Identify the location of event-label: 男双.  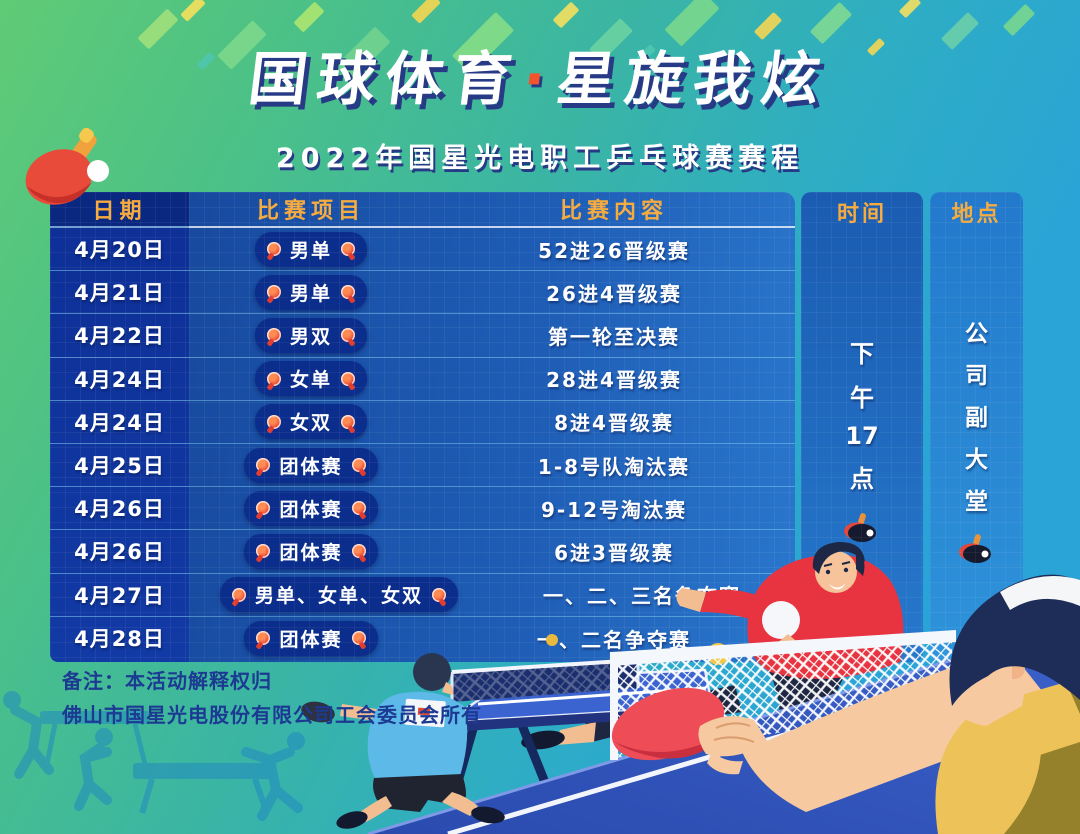
(310, 336).